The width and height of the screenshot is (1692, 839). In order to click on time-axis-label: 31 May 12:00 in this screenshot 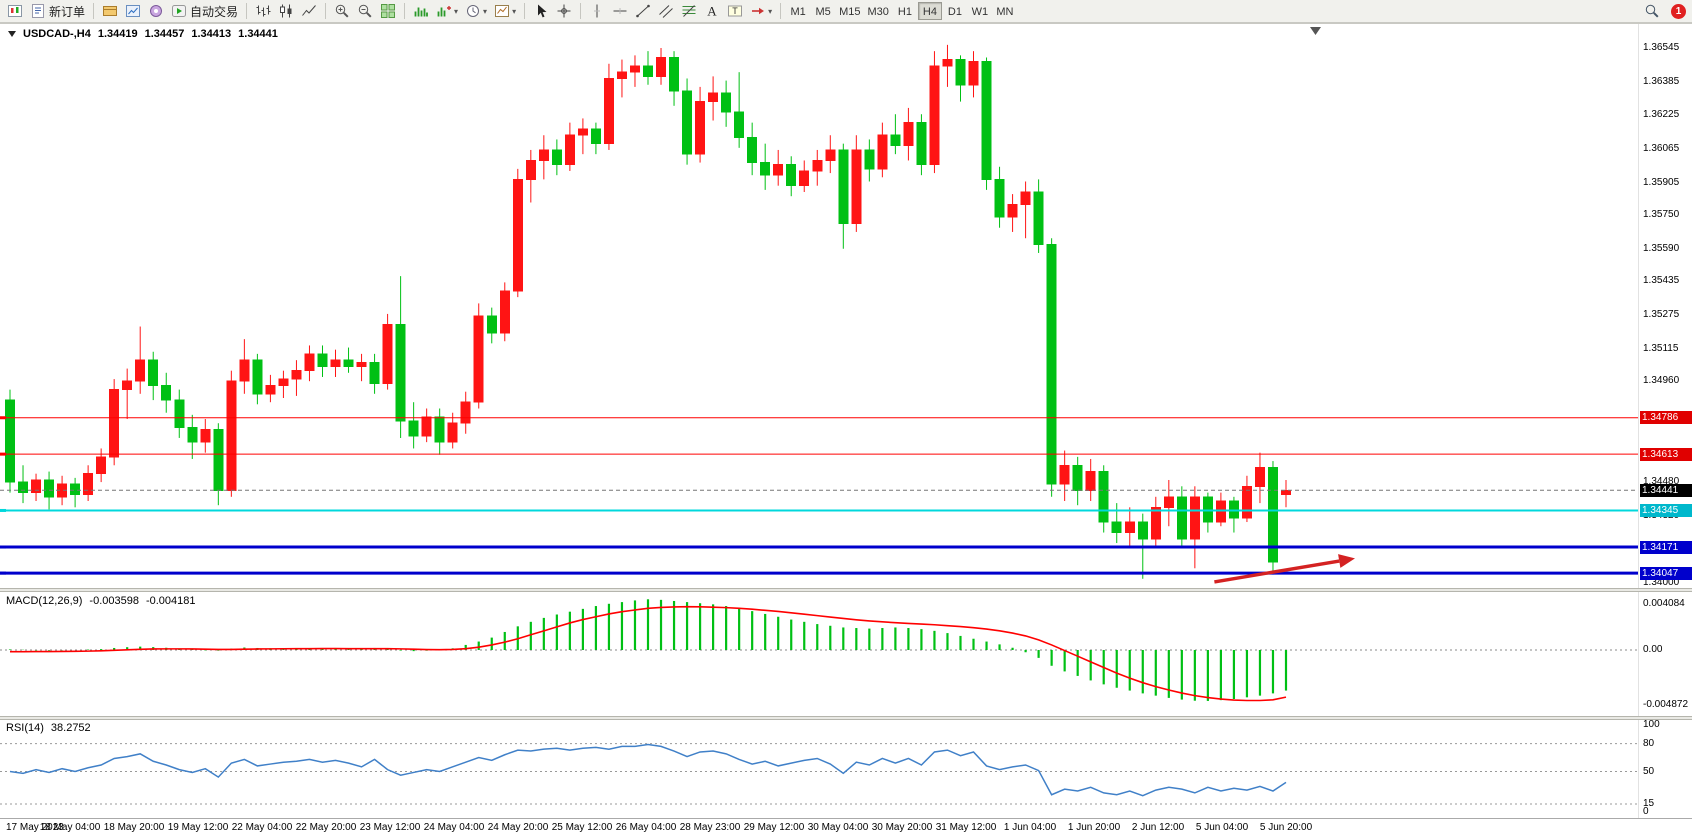, I will do `click(966, 827)`.